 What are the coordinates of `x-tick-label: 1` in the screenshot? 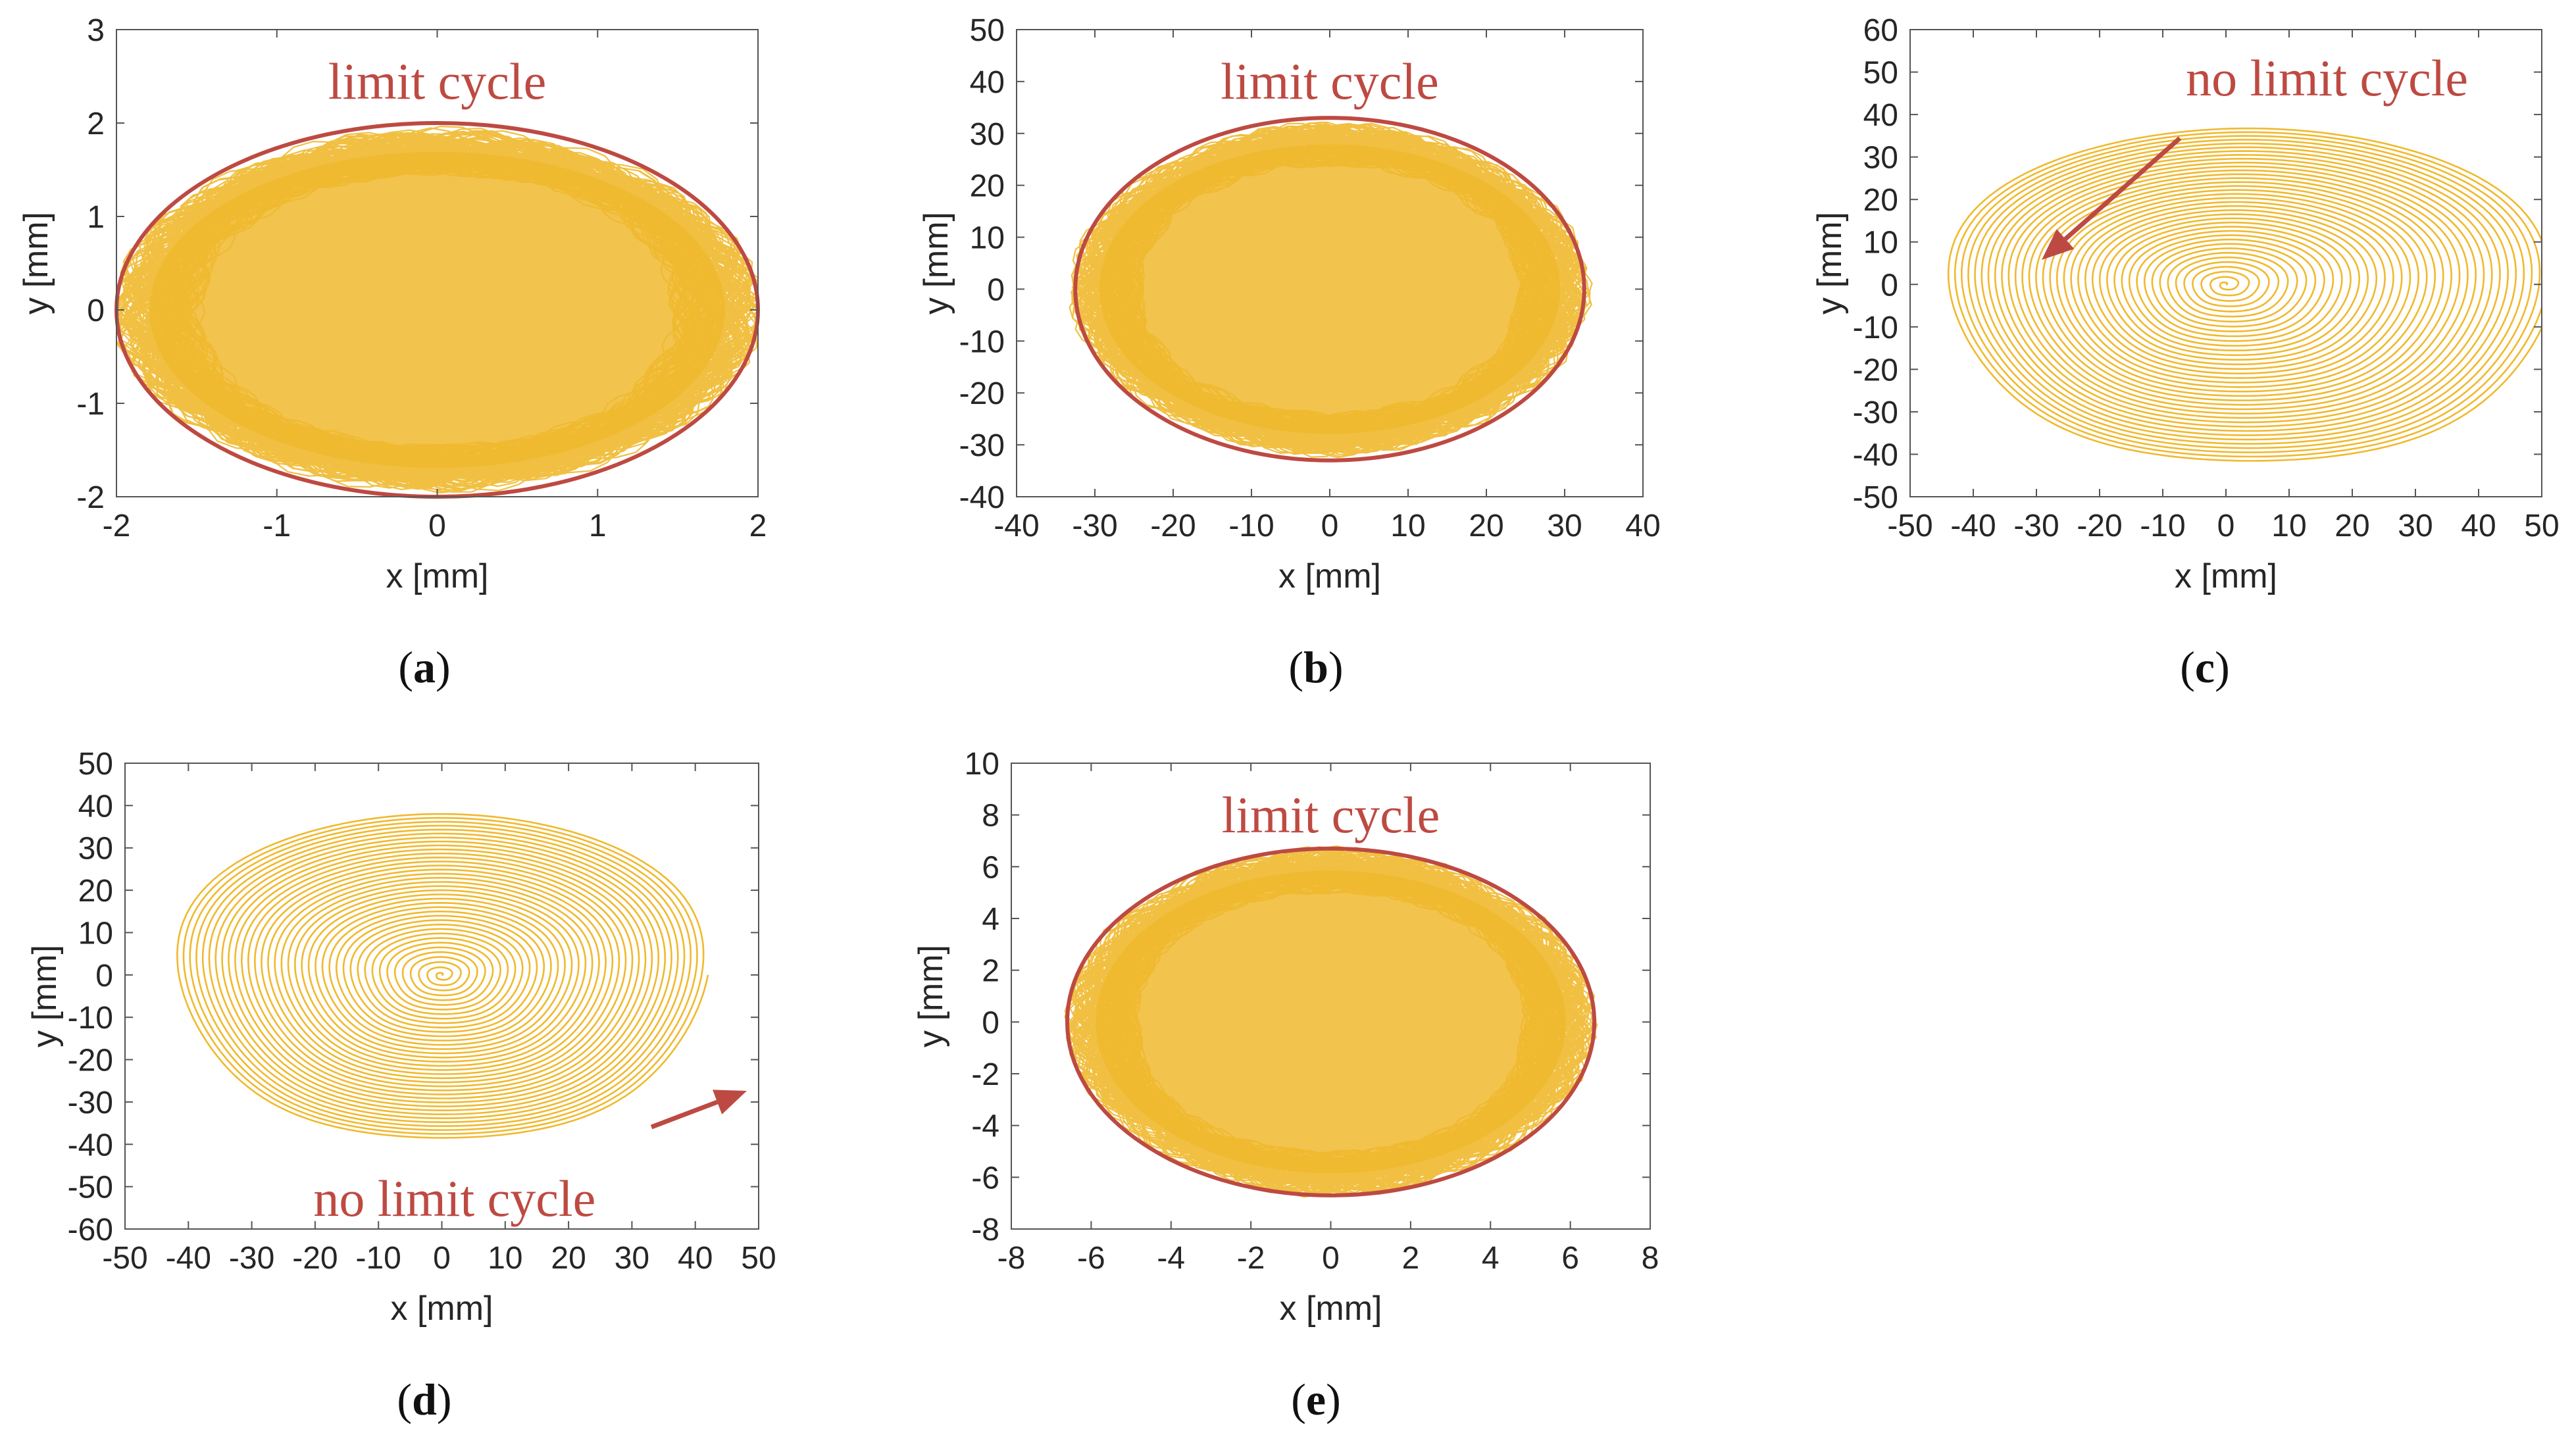 It's located at (598, 526).